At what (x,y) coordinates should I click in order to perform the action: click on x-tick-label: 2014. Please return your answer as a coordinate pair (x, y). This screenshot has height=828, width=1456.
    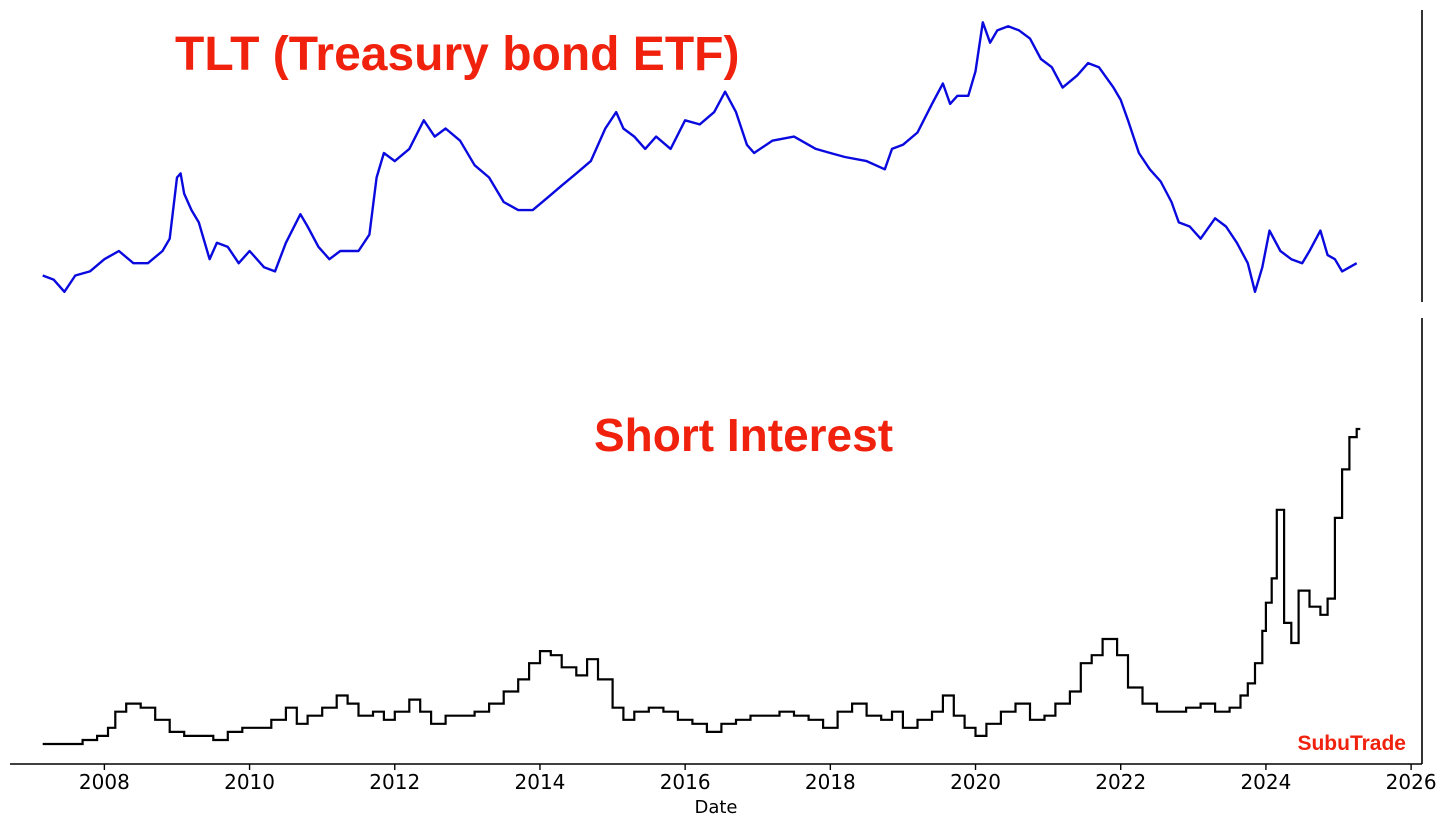
    Looking at the image, I should click on (540, 782).